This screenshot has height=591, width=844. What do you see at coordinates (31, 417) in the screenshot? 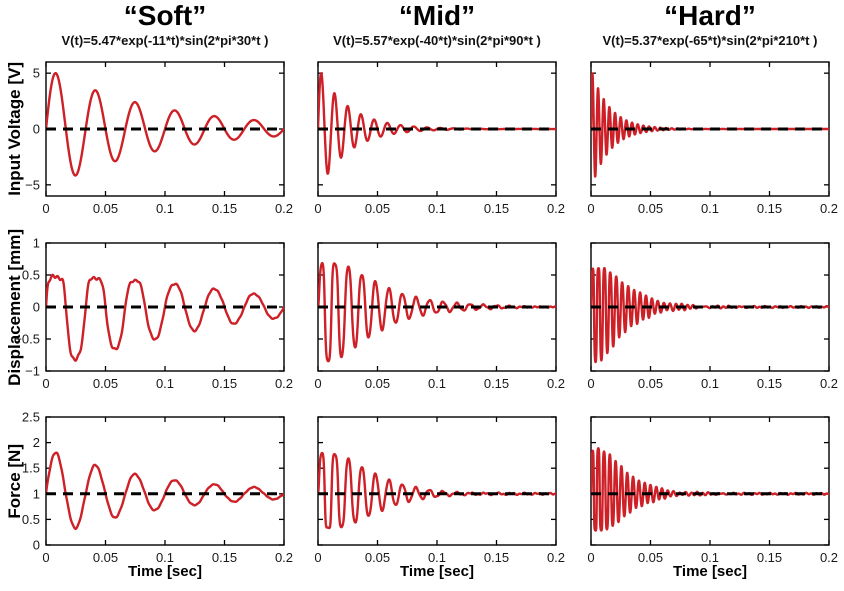
I see `y-tick-label: 2.5` at bounding box center [31, 417].